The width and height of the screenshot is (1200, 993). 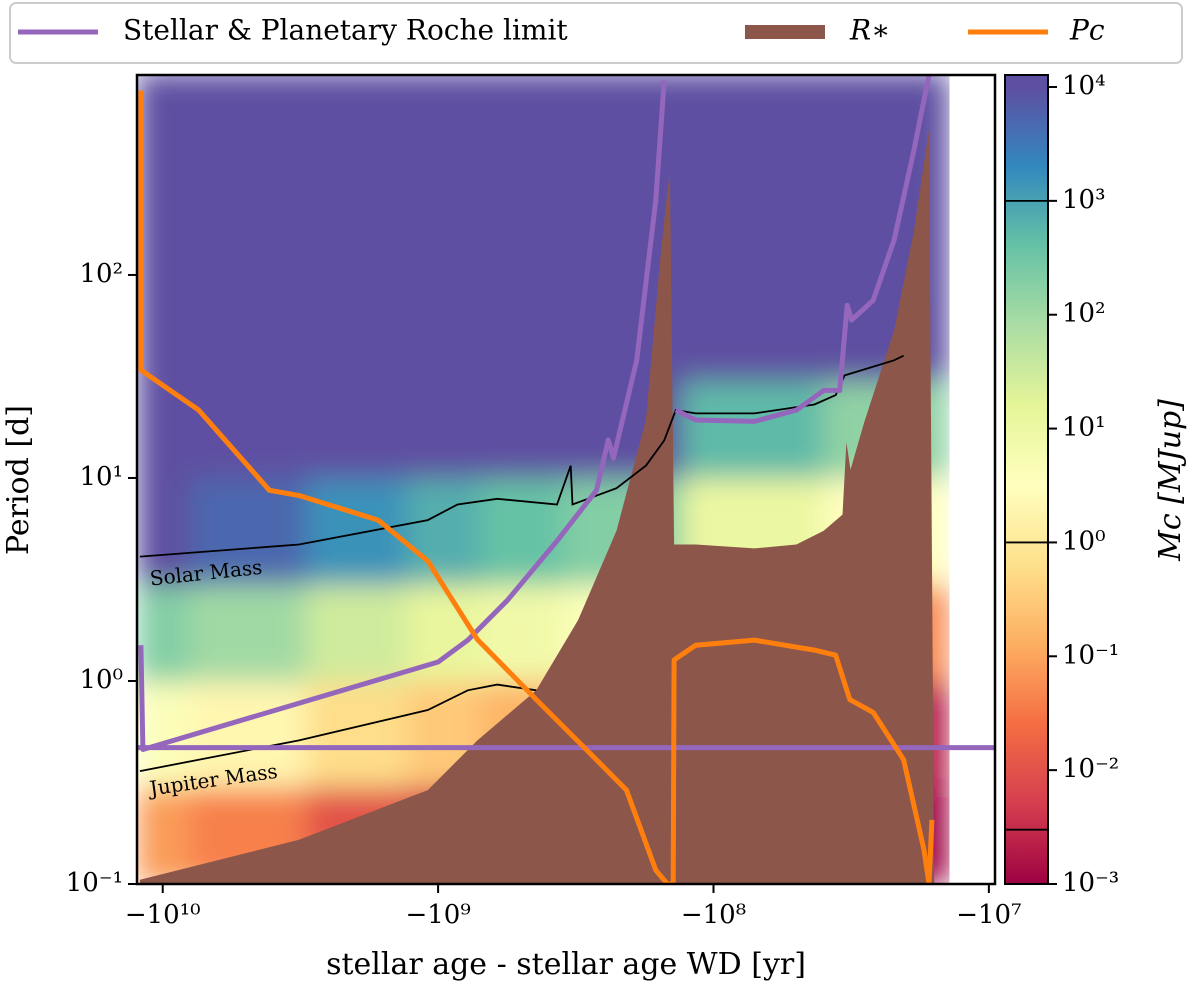 What do you see at coordinates (1026, 479) in the screenshot?
I see `colorbar-bar` at bounding box center [1026, 479].